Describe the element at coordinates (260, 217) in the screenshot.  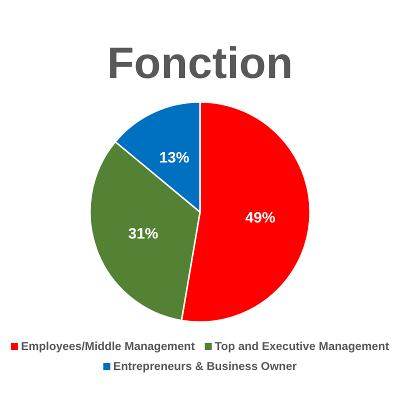
I see `data-label: 49%` at that location.